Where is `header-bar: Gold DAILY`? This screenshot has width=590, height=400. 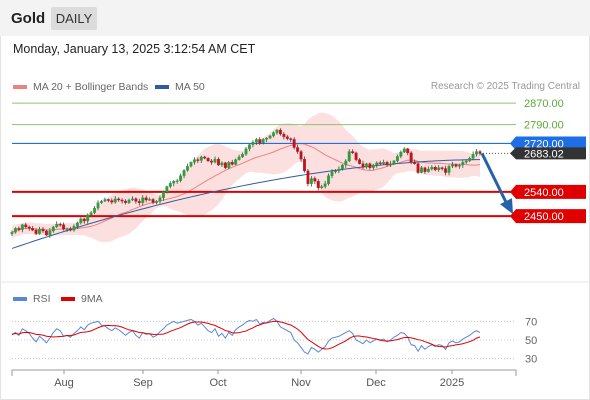
header-bar: Gold DAILY is located at coordinates (295, 18).